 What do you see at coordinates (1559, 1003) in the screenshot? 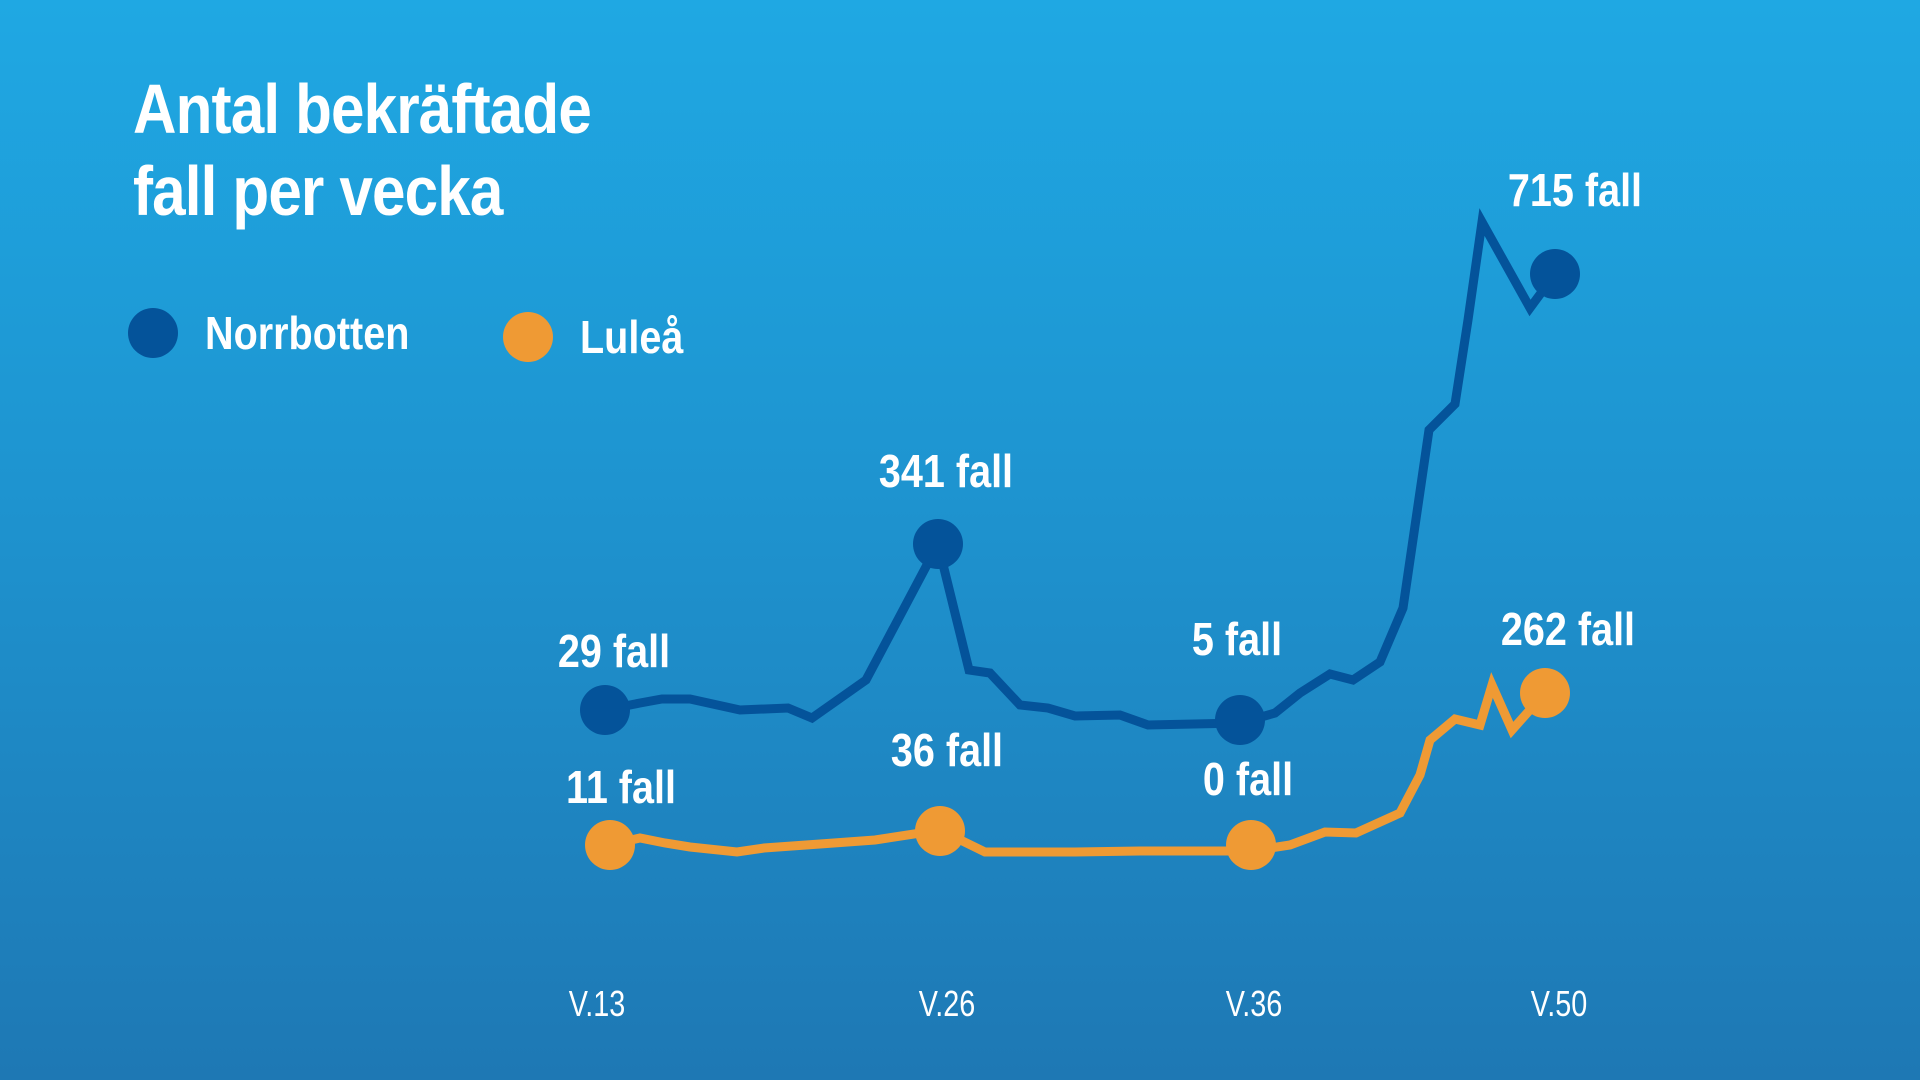
I see `x-tick-label: V.50` at bounding box center [1559, 1003].